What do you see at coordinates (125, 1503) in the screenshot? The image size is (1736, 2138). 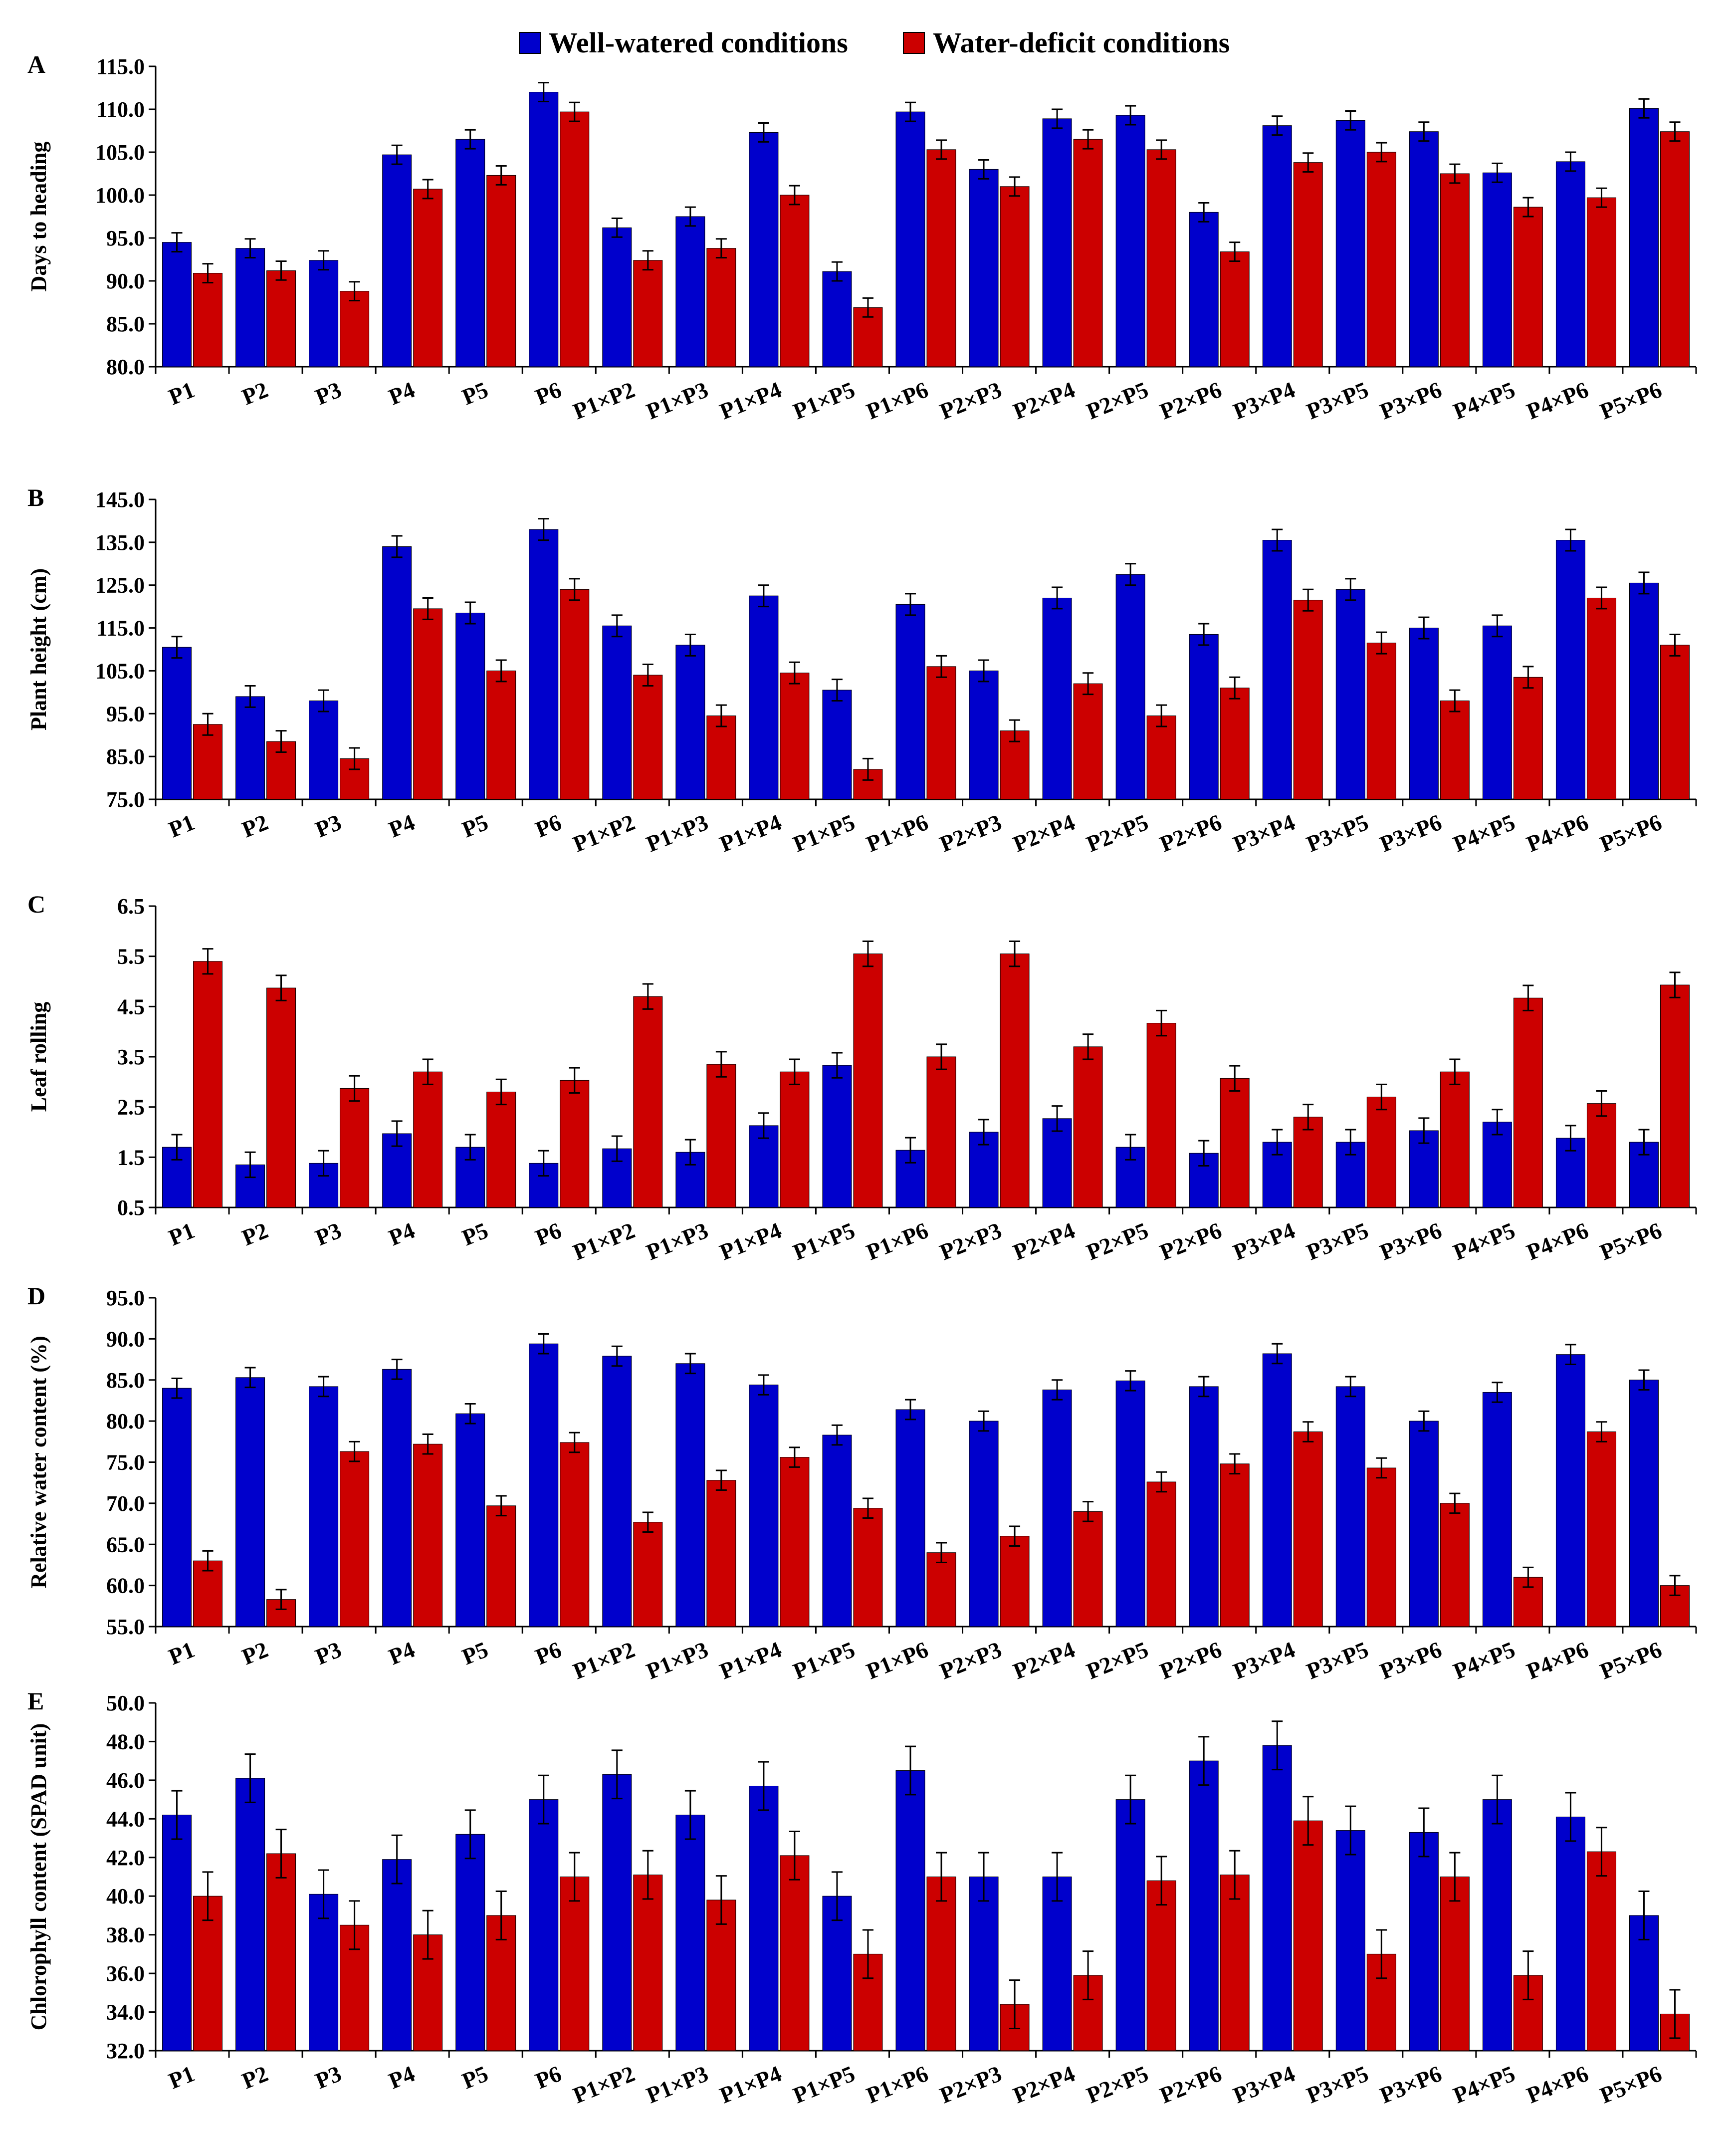 I see `y-tick-label: 70.0` at bounding box center [125, 1503].